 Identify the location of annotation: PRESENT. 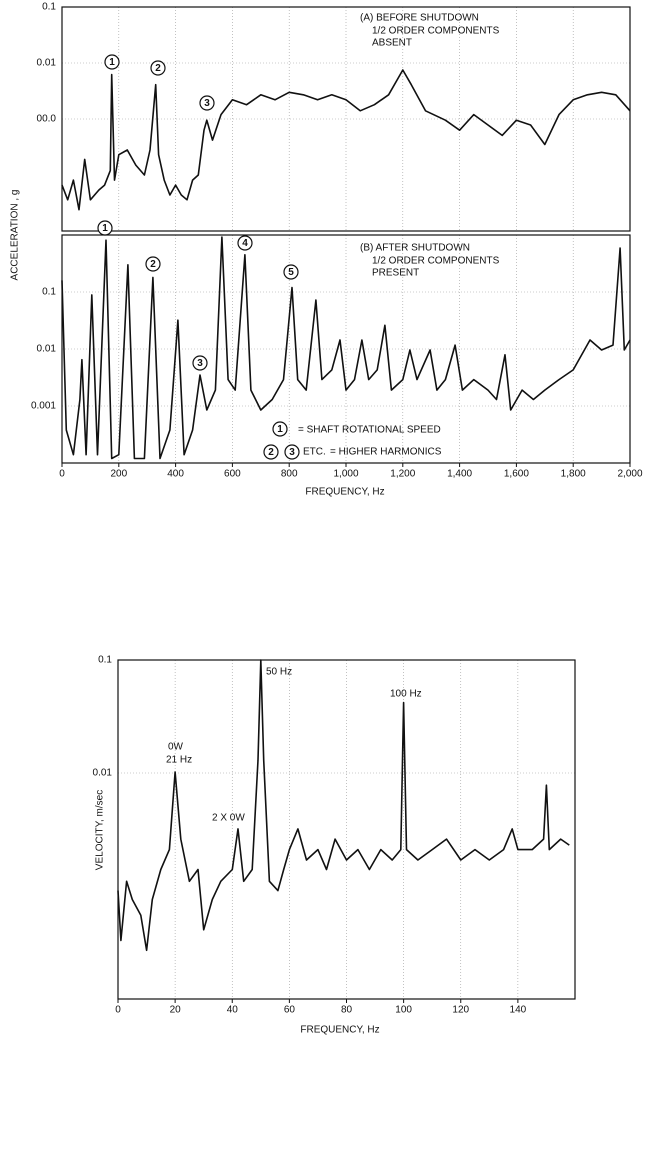
(395, 273).